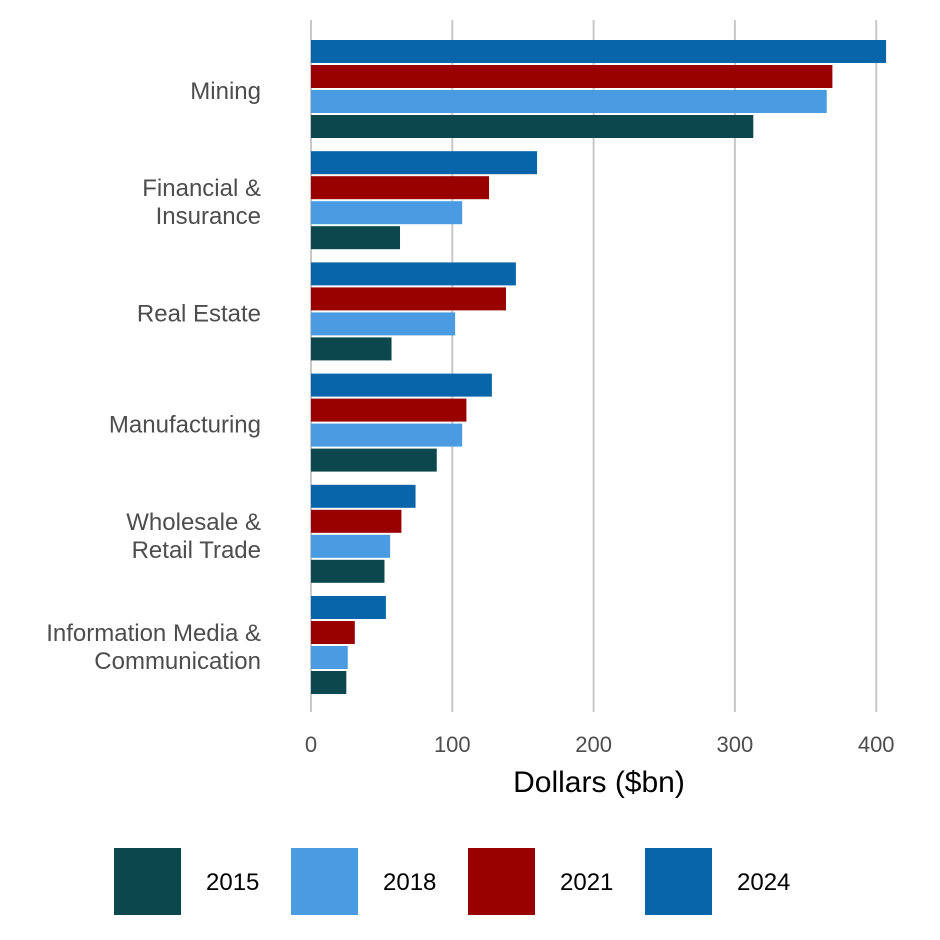 The image size is (940, 940). Describe the element at coordinates (452, 881) in the screenshot. I see `legend: 2015 2018 2021 2024` at that location.